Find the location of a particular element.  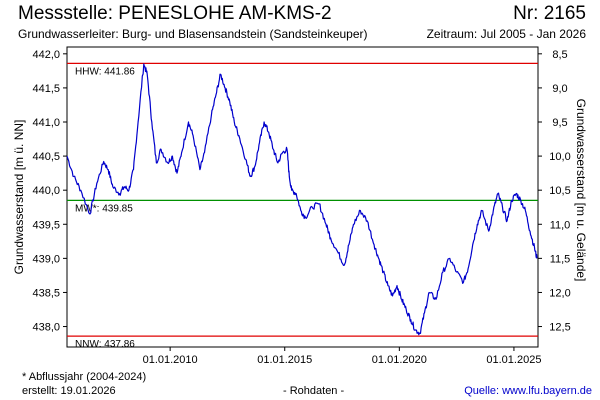

created-date: erstellt: 19.01.2026 is located at coordinates (69, 391).